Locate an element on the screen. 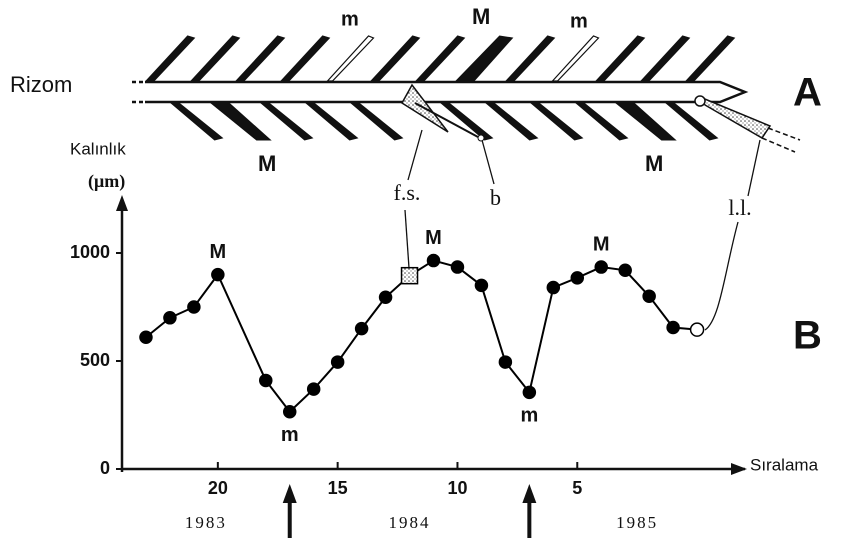  year-label: 1985 is located at coordinates (637, 522).